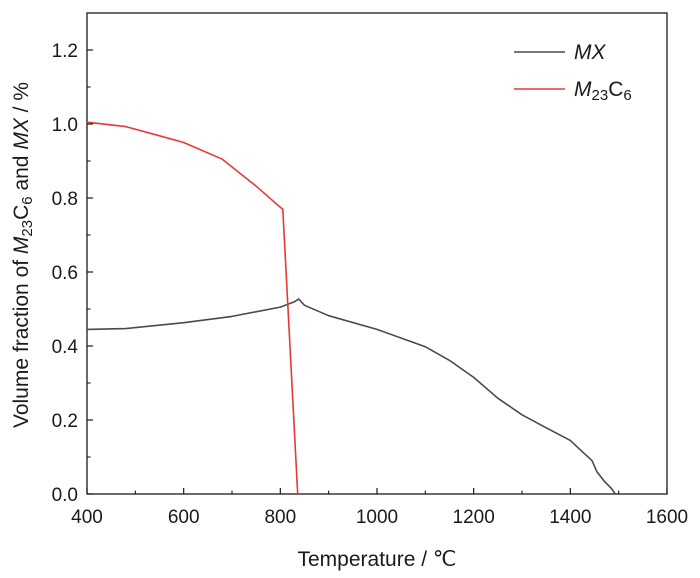 This screenshot has height=578, width=700. Describe the element at coordinates (667, 517) in the screenshot. I see `x-tick-label: 1600` at that location.